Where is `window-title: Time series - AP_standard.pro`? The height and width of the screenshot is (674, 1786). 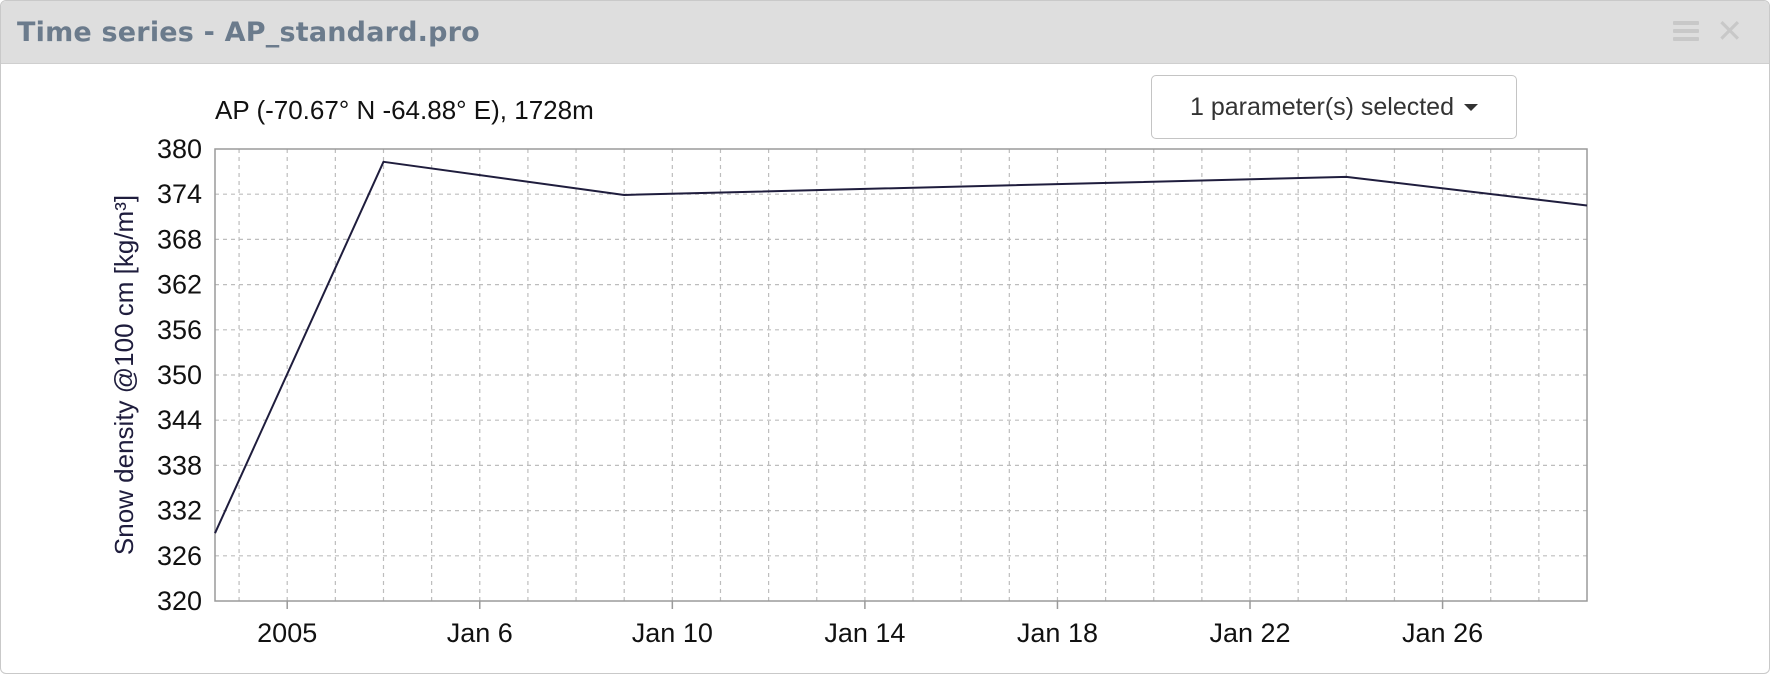
window-title: Time series - AP_standard.pro is located at coordinates (248, 32).